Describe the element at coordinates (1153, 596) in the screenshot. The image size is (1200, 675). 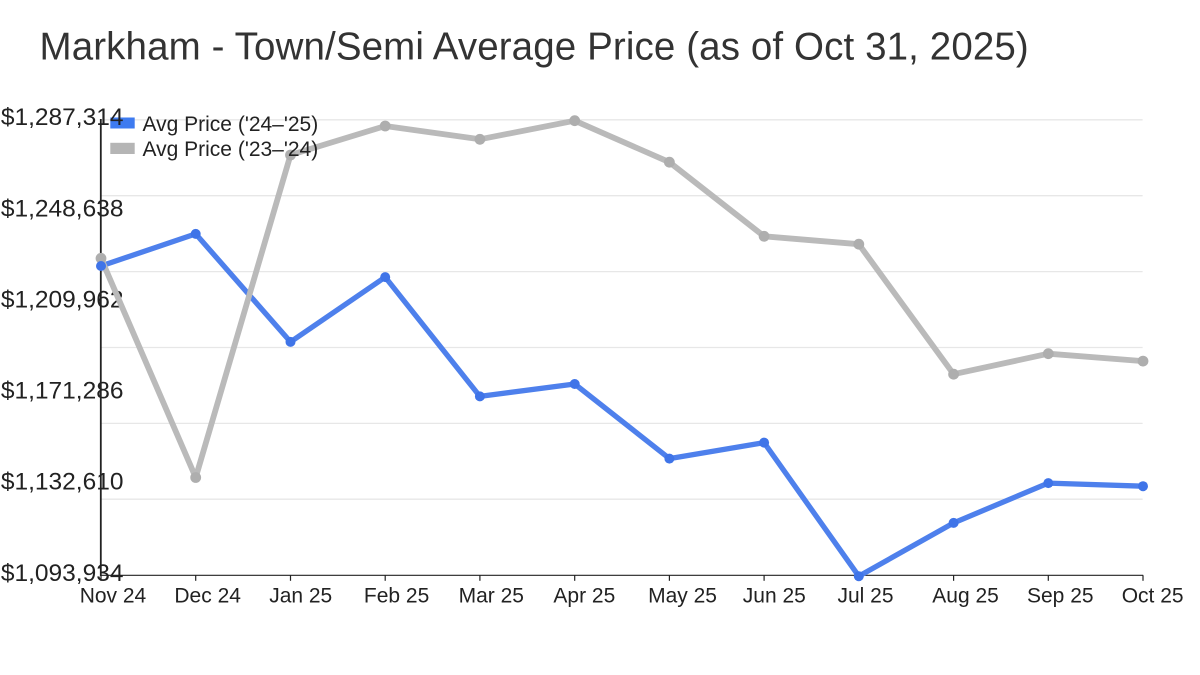
I see `svg-text: Oct 25` at that location.